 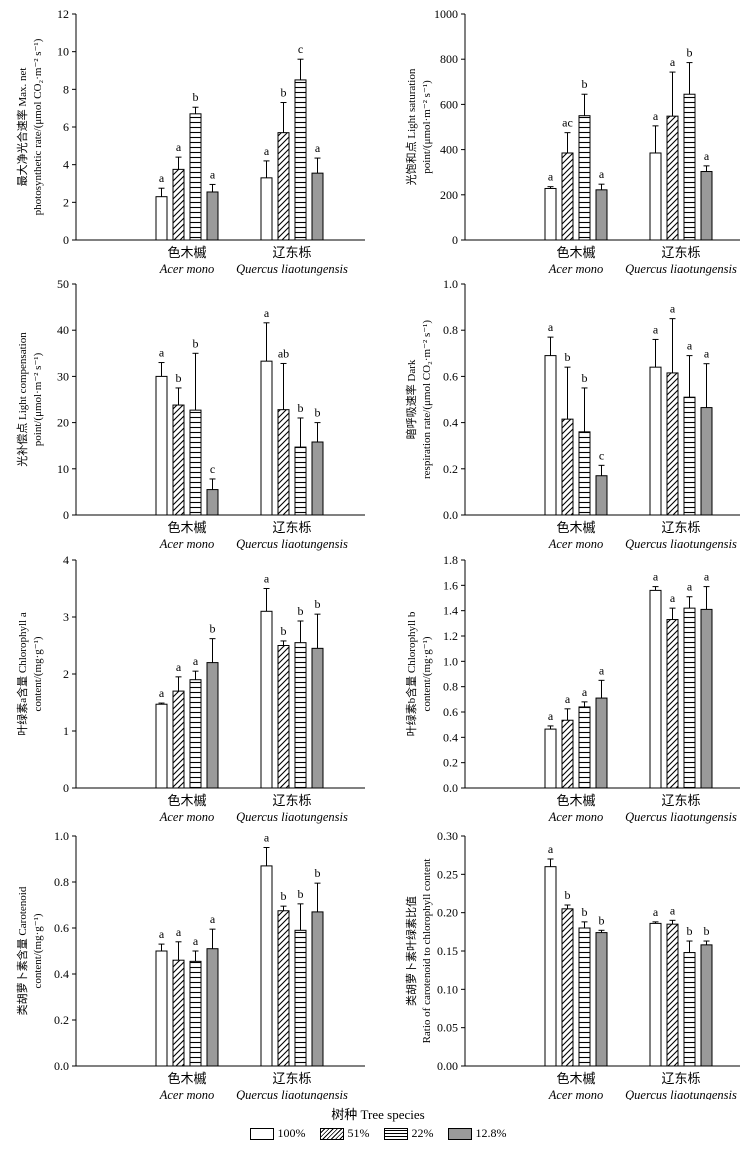 I want to click on y-axis-label-line: 叶绿素b含量 Chlorophyll b, so click(x=411, y=673).